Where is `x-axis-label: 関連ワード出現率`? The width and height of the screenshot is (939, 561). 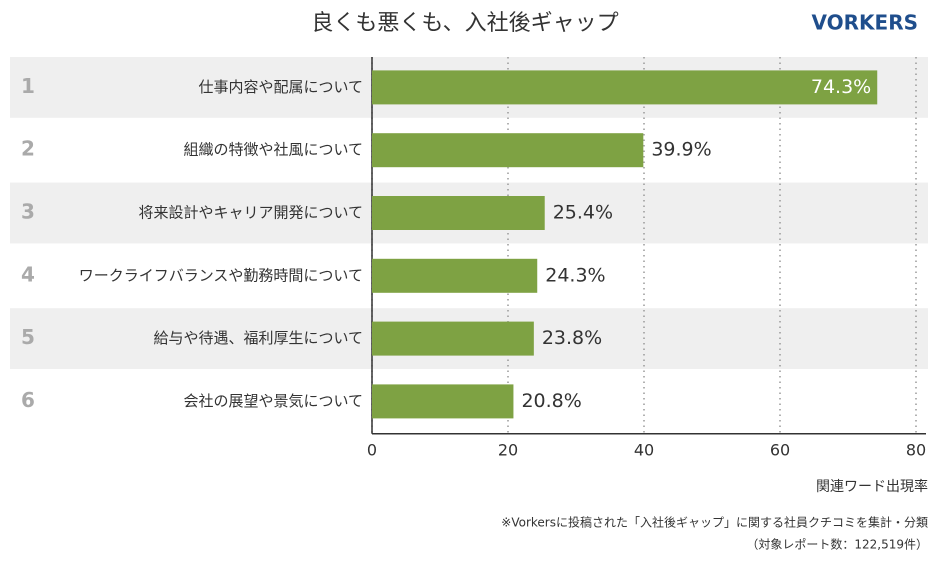
x-axis-label: 関連ワード出現率 is located at coordinates (872, 486).